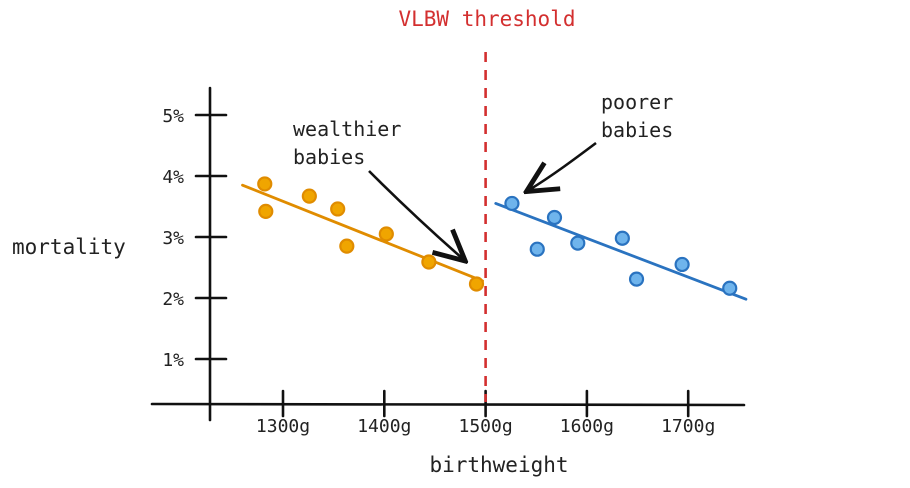  I want to click on series-layer, so click(494, 238).